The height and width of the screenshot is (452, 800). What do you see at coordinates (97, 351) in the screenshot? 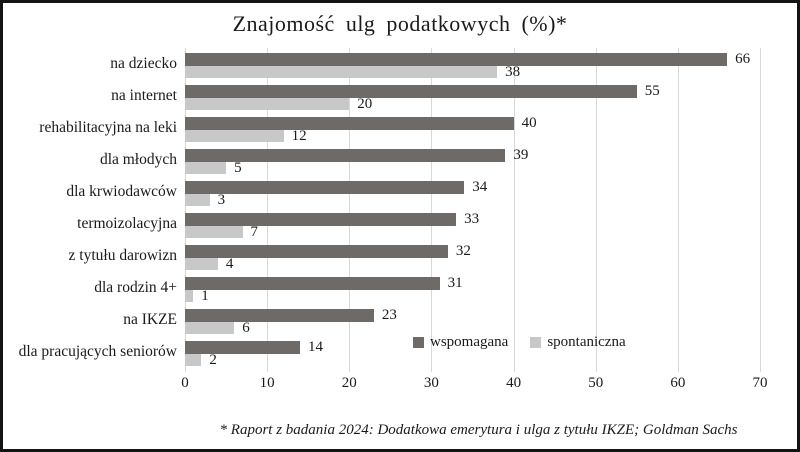
I see `category-label: dla pracujących seniorów` at bounding box center [97, 351].